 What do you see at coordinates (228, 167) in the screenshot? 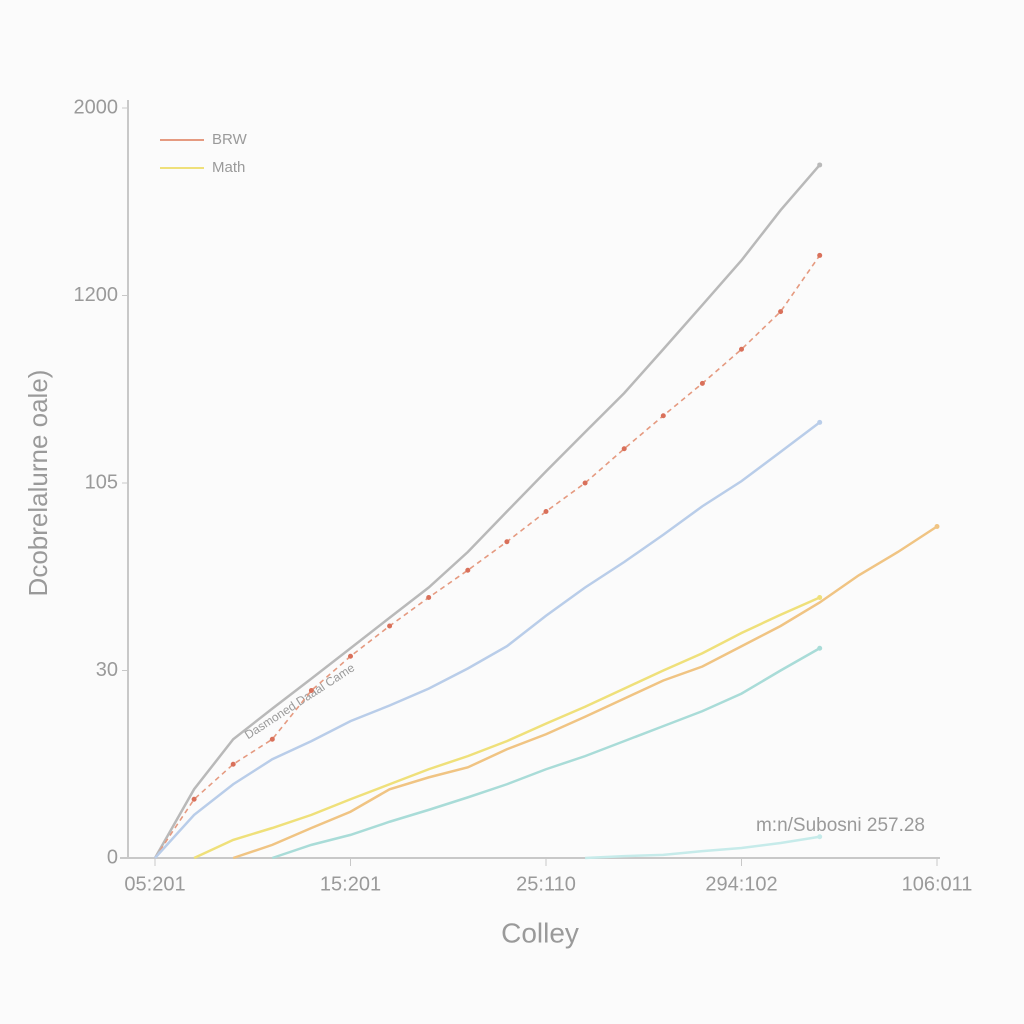
I see `legend-label: Math` at bounding box center [228, 167].